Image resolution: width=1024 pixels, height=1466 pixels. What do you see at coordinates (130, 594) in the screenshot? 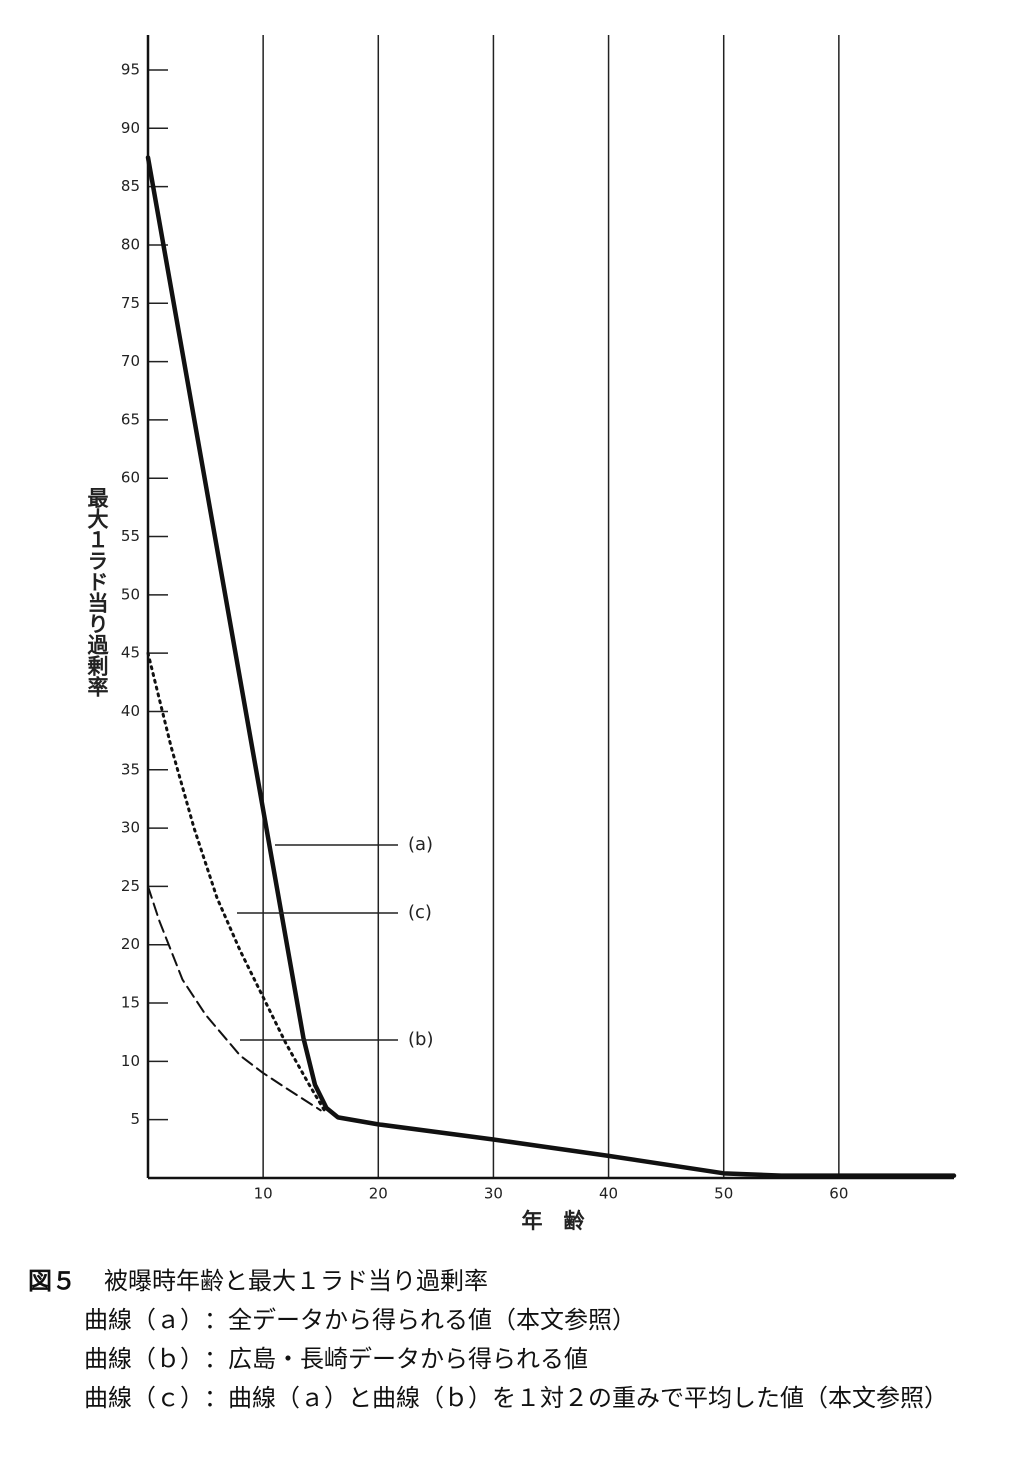
I see `y-tick-label: 50` at bounding box center [130, 594].